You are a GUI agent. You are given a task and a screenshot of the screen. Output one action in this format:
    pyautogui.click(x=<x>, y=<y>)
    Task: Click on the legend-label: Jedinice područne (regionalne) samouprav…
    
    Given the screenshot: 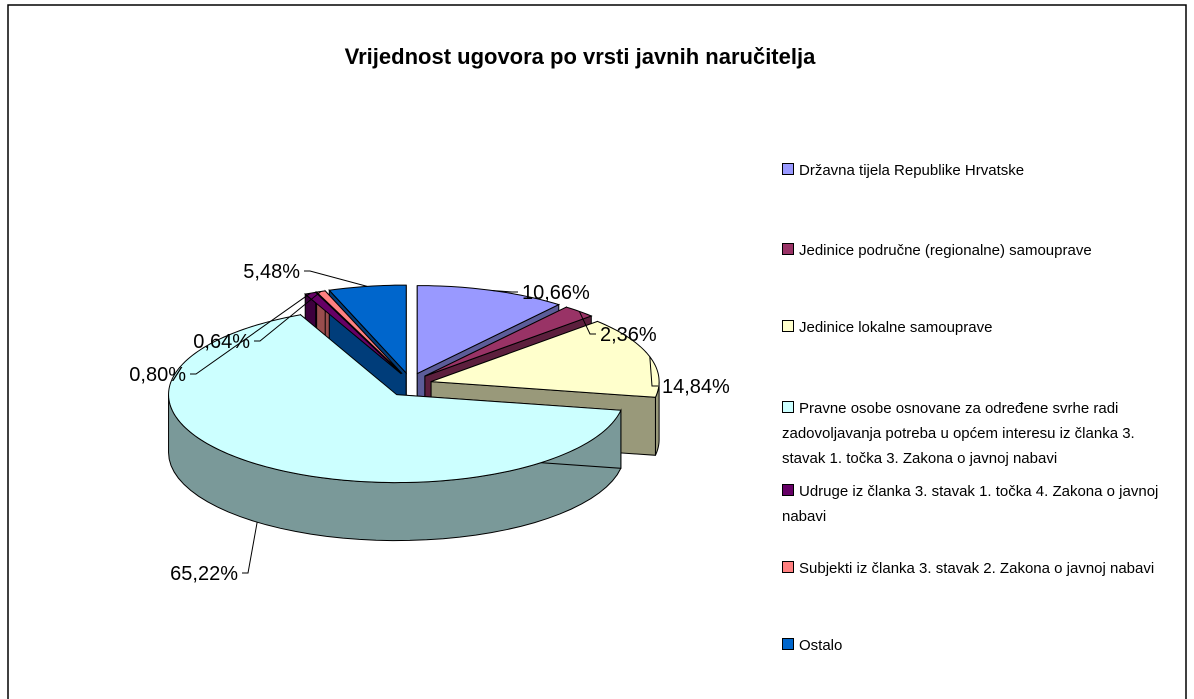 What is the action you would take?
    pyautogui.click(x=945, y=250)
    